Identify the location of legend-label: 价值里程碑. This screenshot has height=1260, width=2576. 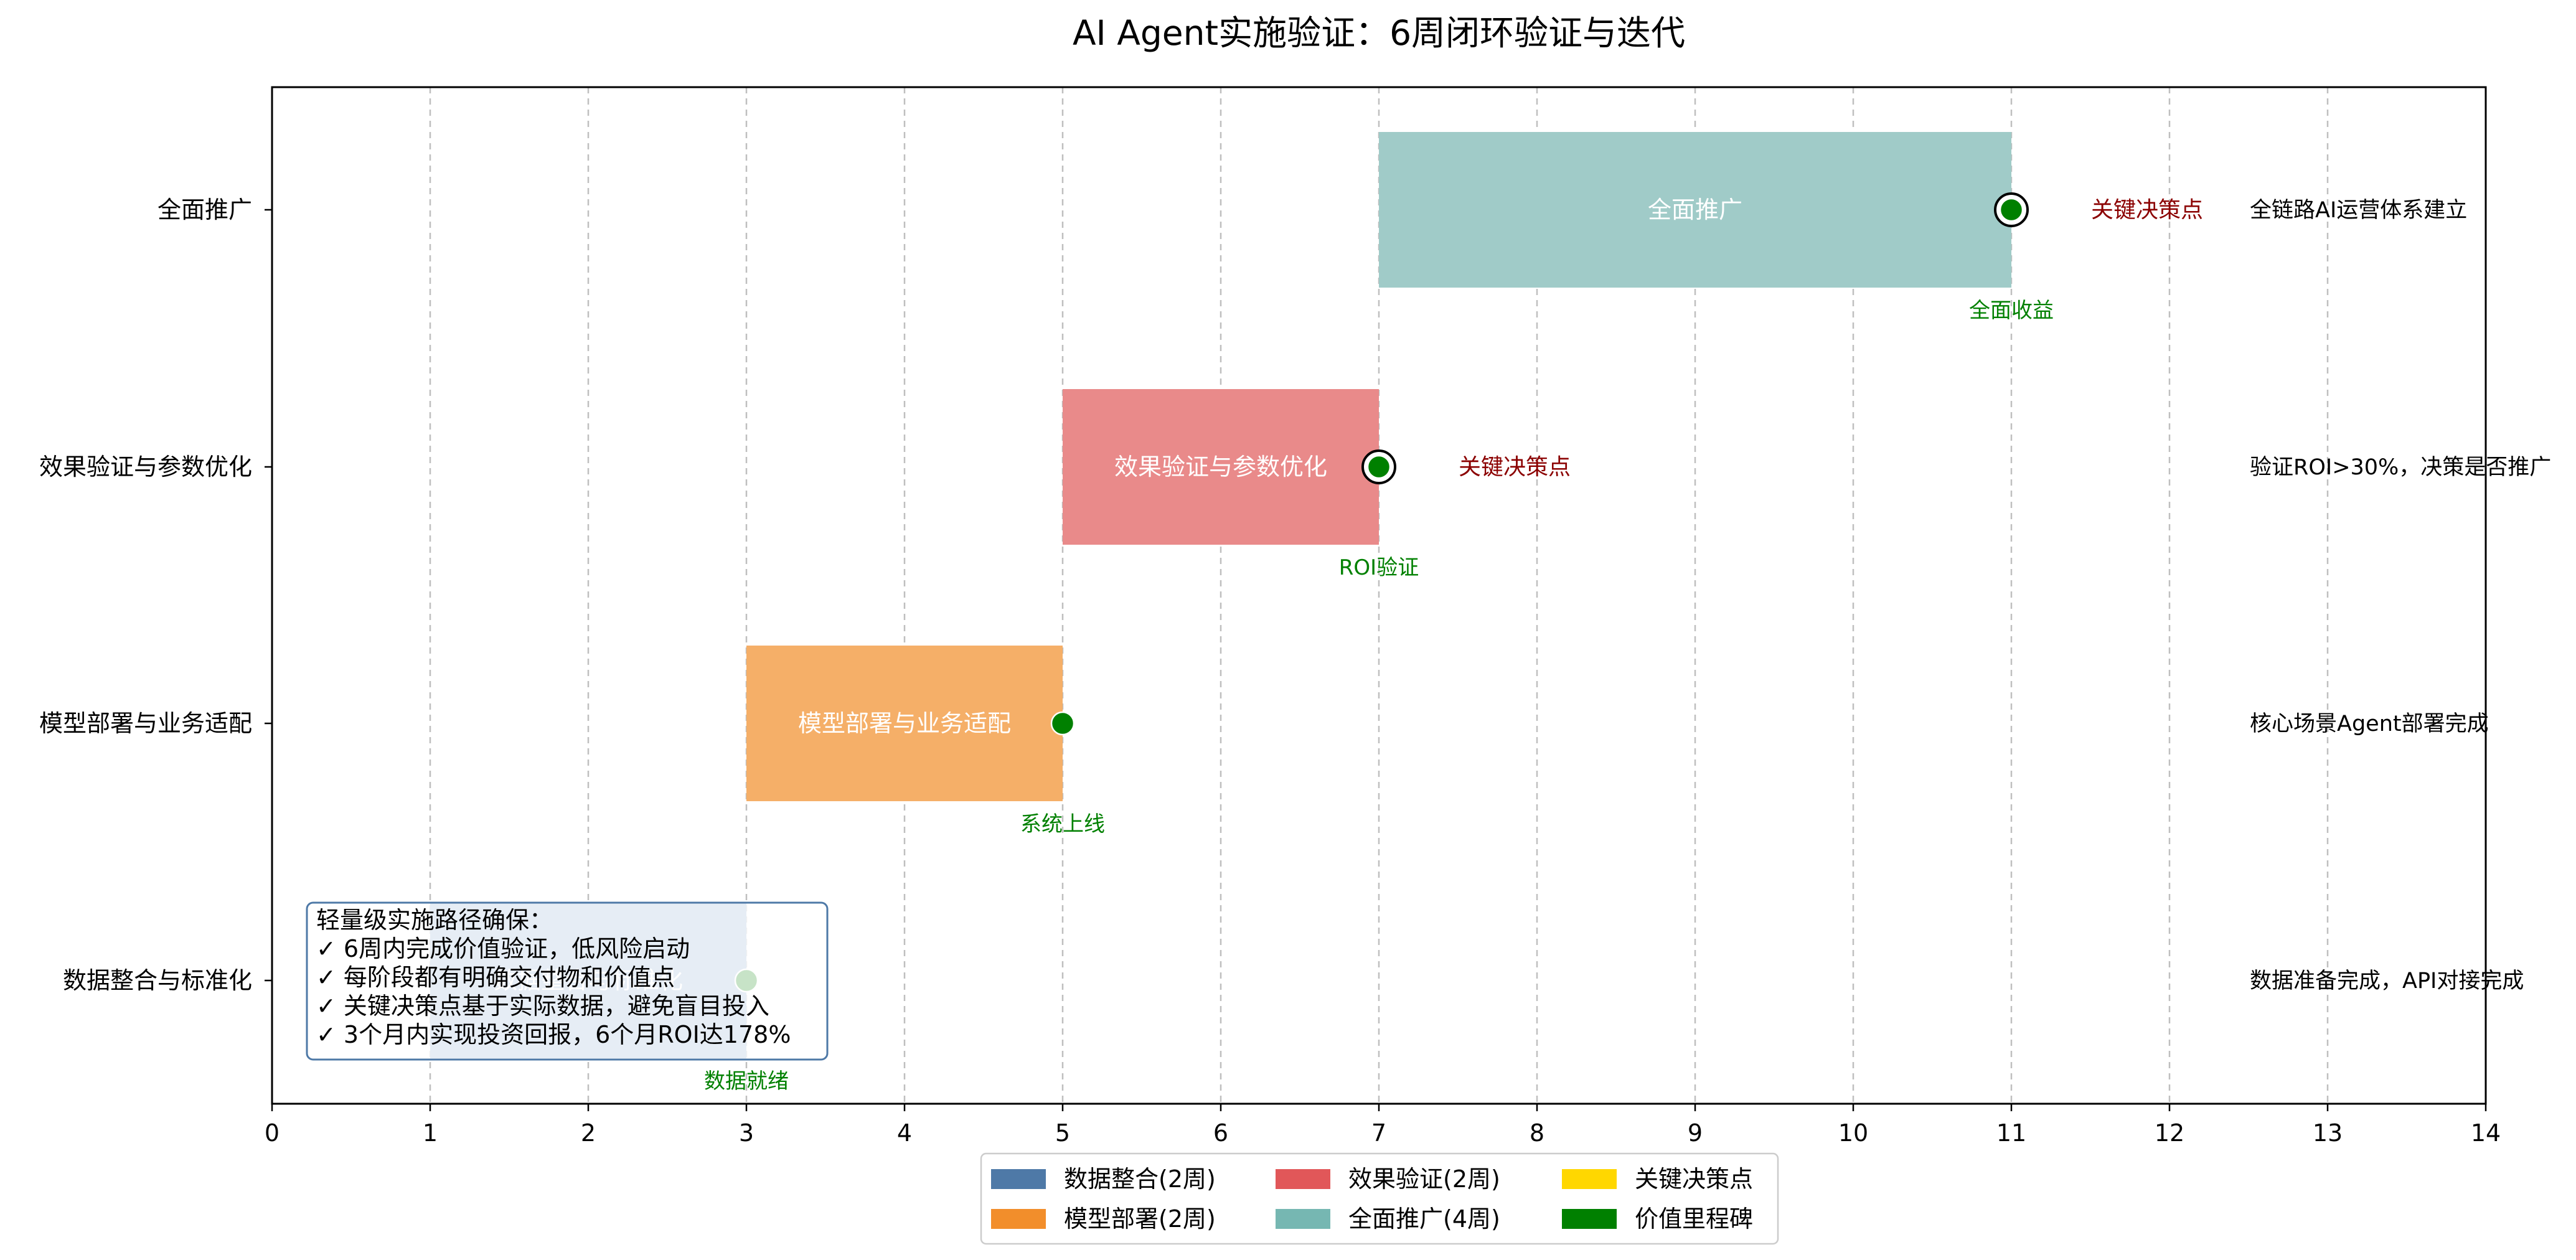
(1694, 1219).